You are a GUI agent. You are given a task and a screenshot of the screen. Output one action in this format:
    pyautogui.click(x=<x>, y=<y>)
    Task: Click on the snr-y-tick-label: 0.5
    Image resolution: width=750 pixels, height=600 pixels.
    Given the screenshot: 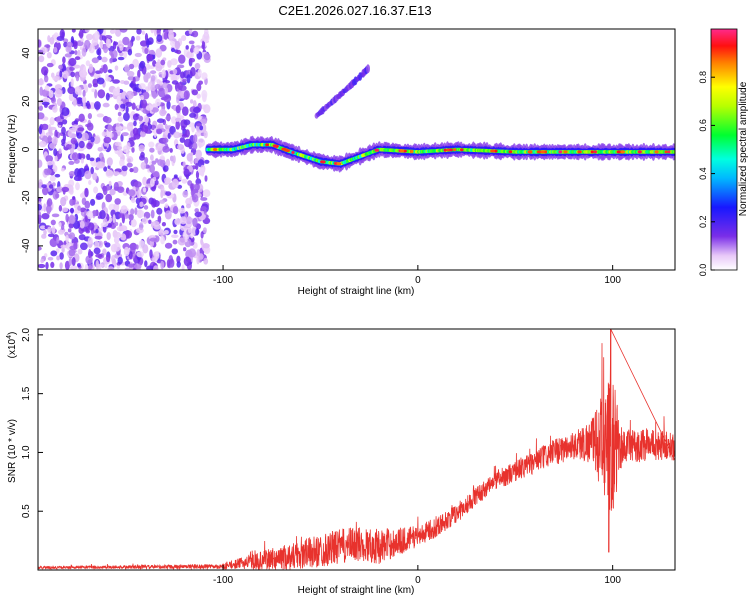 What is the action you would take?
    pyautogui.click(x=26, y=511)
    